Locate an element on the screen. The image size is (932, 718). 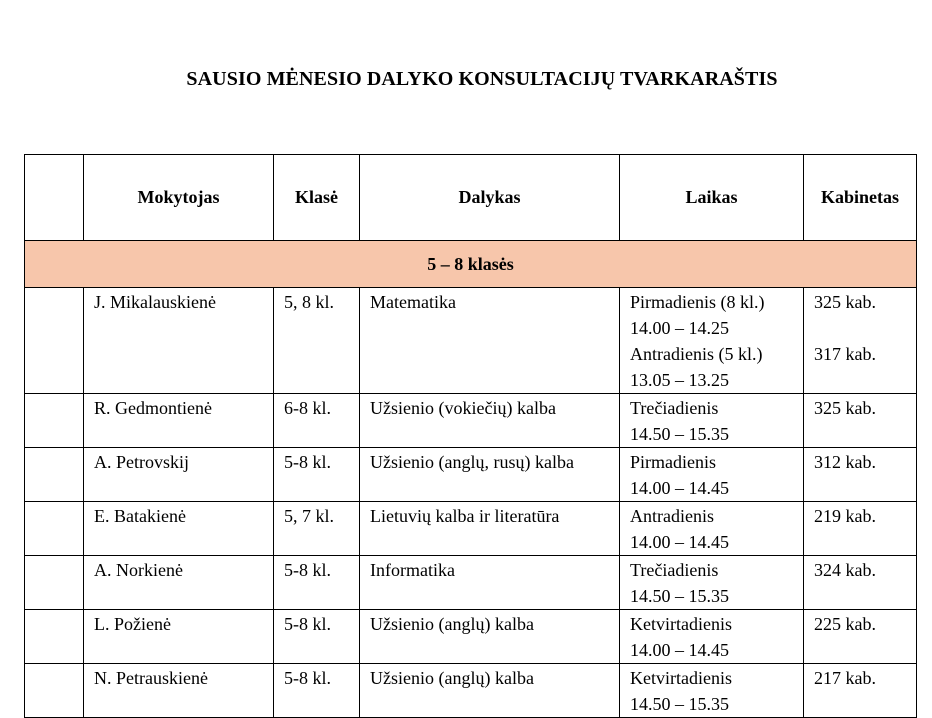
room-cell: 217 kab. is located at coordinates (860, 690).